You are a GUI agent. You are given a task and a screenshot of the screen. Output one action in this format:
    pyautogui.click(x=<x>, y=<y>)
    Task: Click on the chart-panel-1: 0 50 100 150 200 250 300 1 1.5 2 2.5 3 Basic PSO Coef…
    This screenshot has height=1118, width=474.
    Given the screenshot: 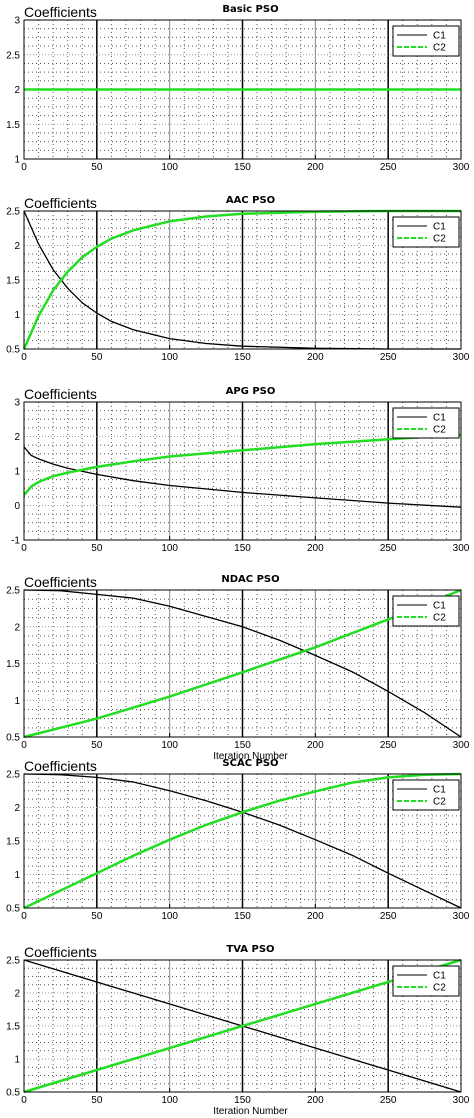 What is the action you would take?
    pyautogui.click(x=238, y=88)
    